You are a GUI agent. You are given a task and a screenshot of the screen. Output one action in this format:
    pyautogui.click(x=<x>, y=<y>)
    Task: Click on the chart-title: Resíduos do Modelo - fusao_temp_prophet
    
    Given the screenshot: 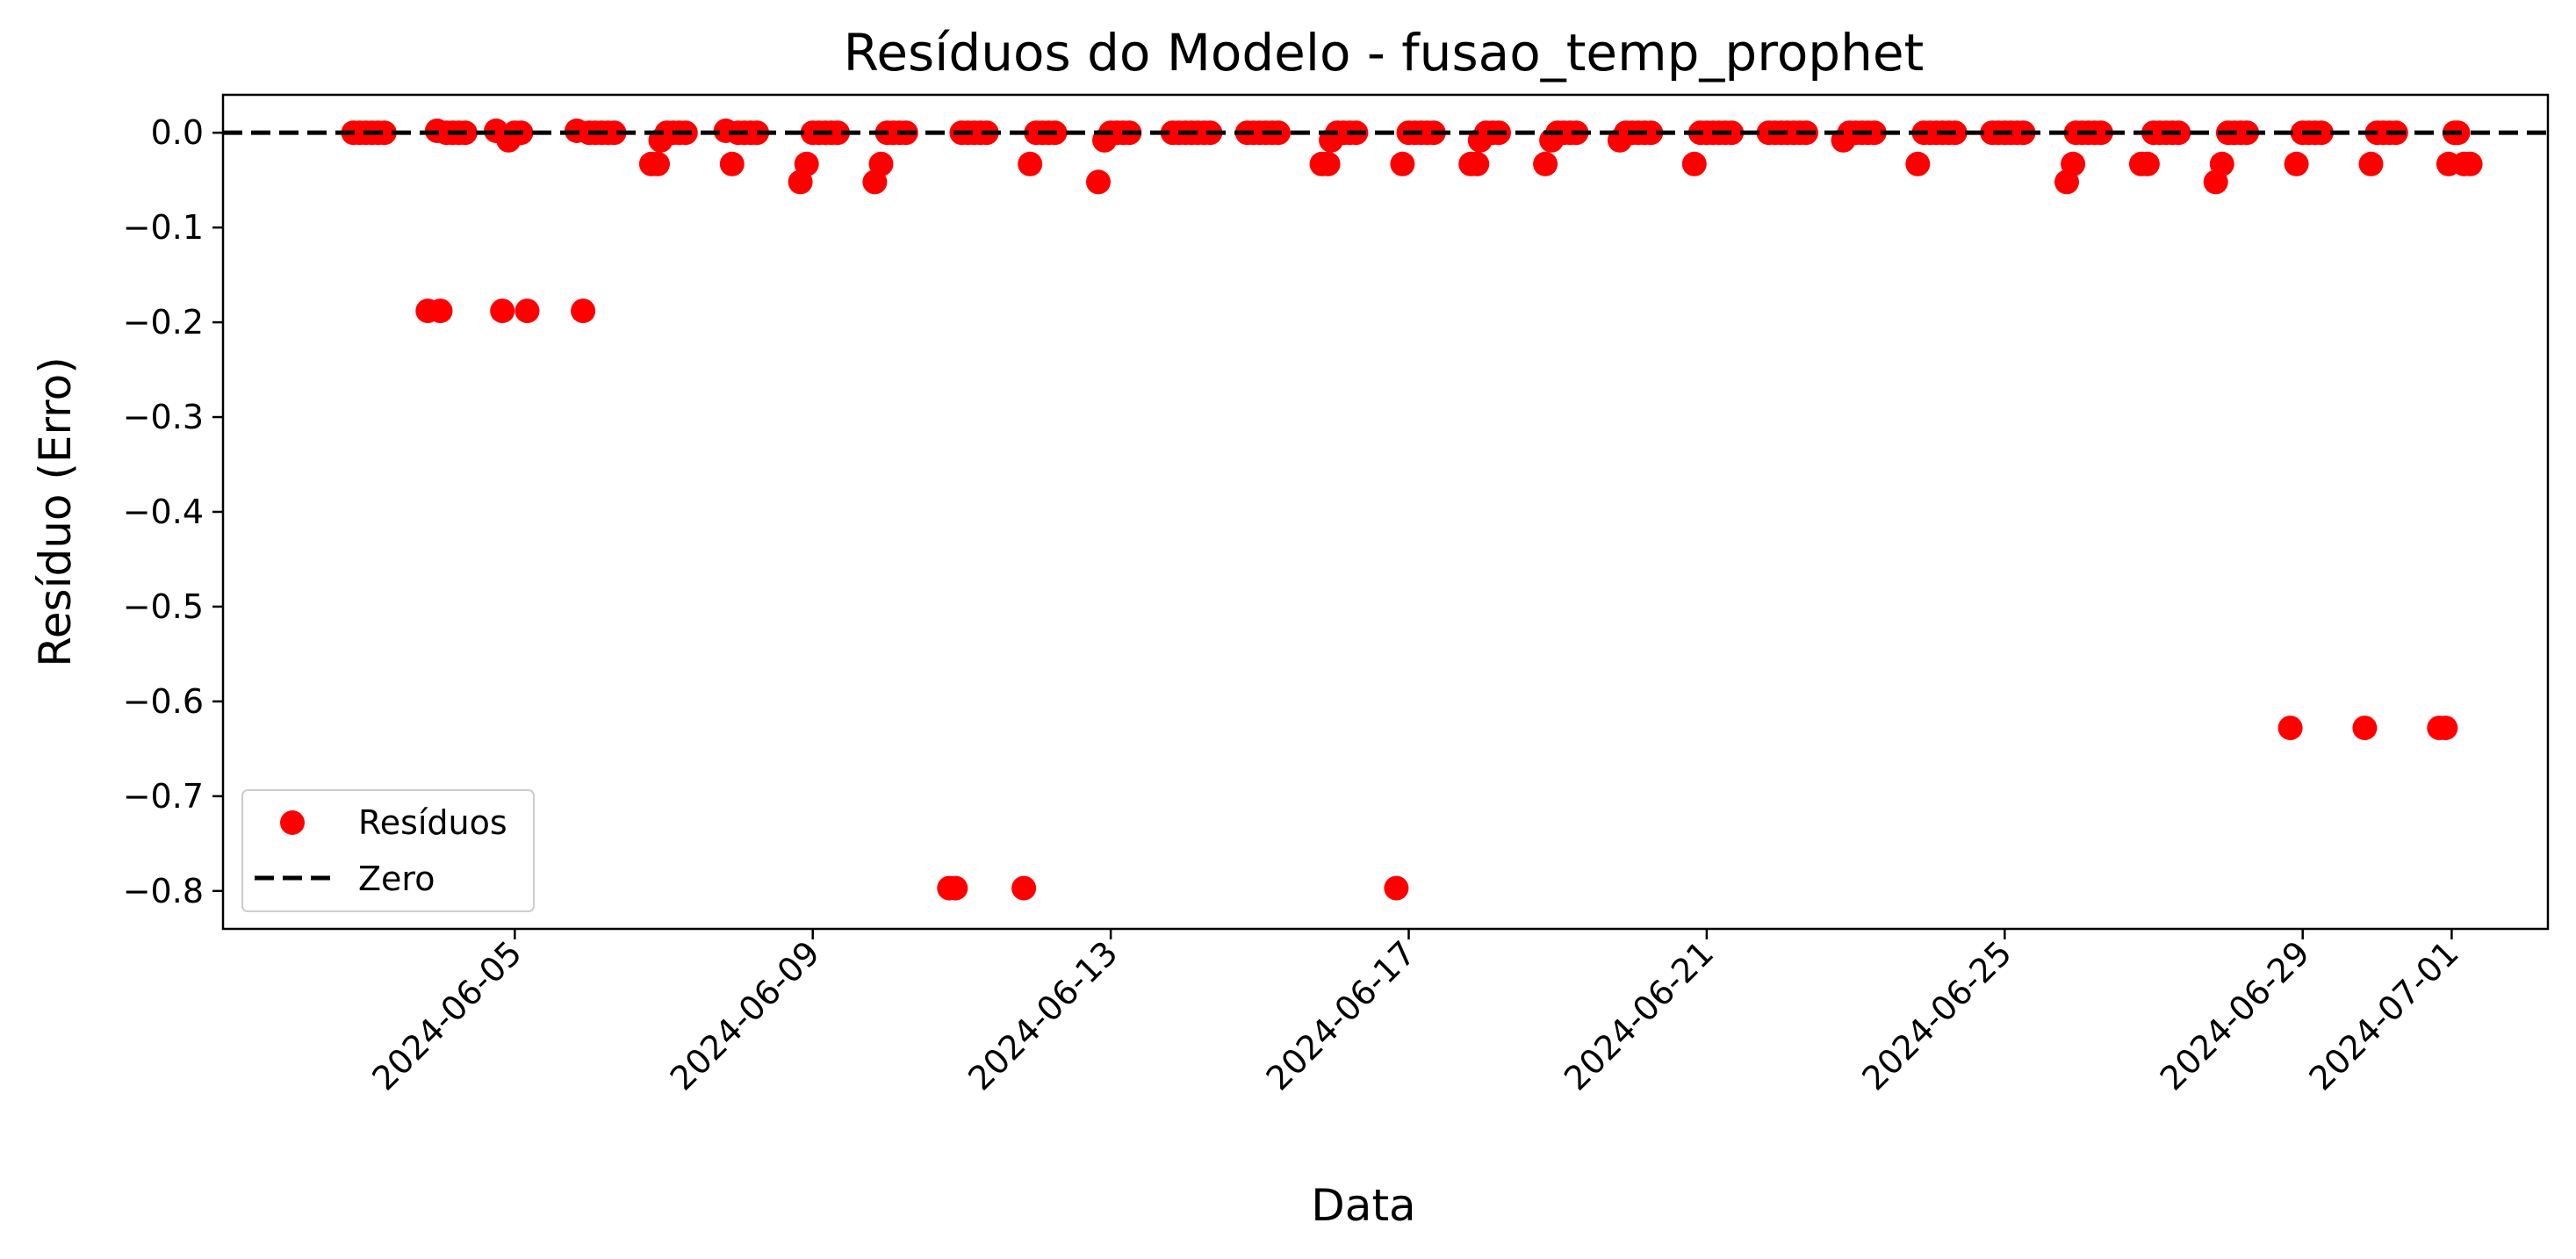 What is the action you would take?
    pyautogui.click(x=1384, y=53)
    